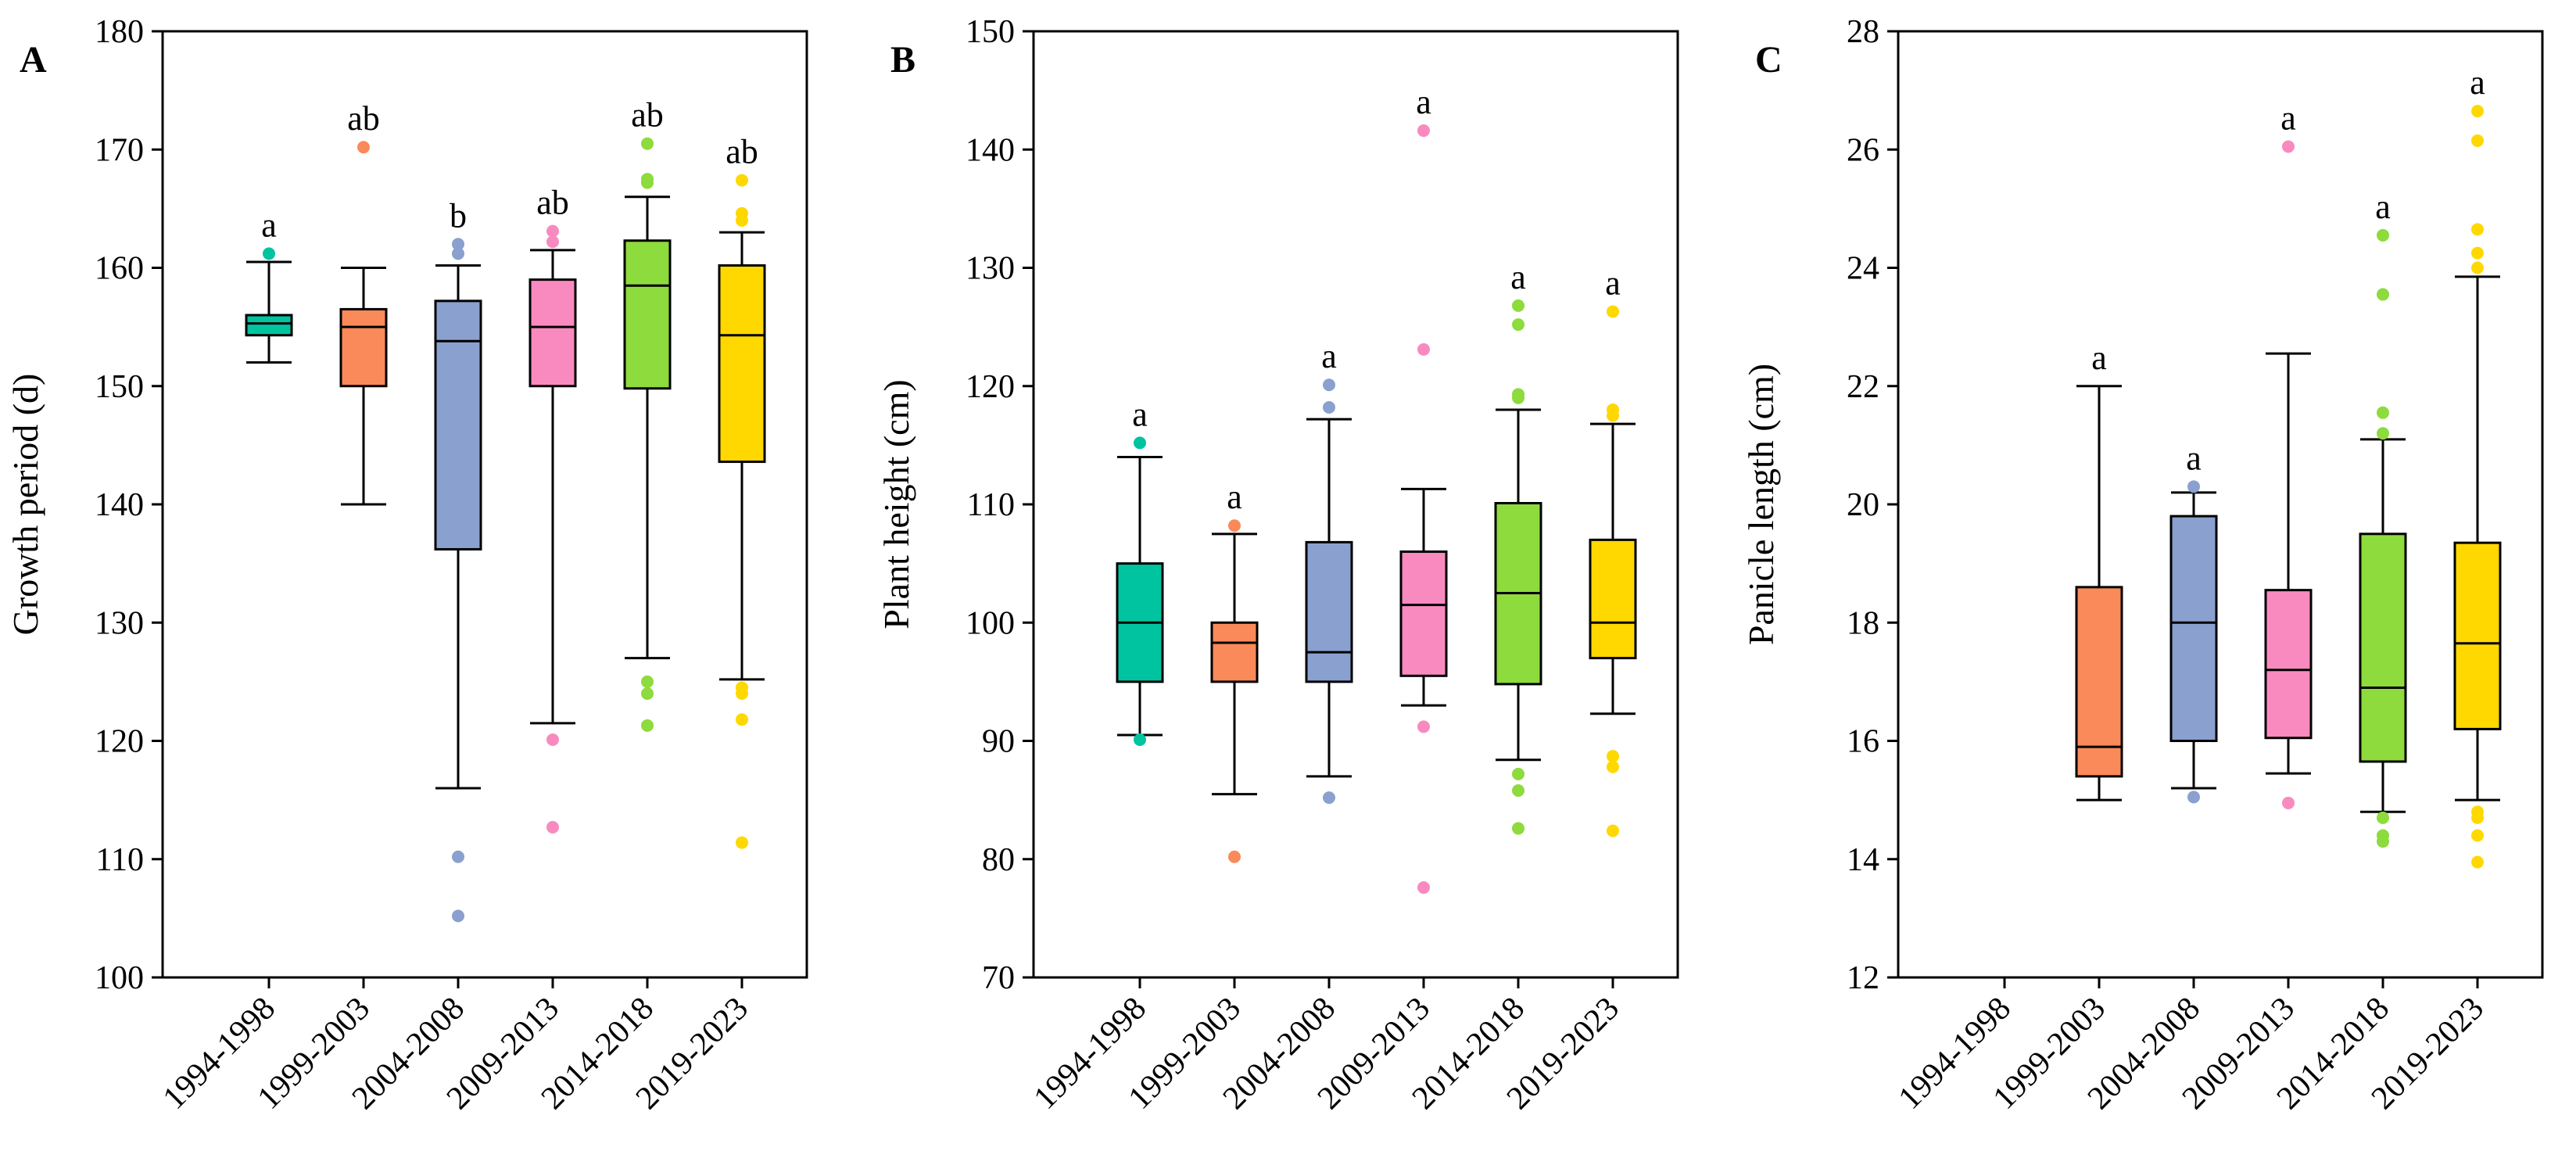 The height and width of the screenshot is (1169, 2576). What do you see at coordinates (1769, 60) in the screenshot?
I see `panel-label-c: C` at bounding box center [1769, 60].